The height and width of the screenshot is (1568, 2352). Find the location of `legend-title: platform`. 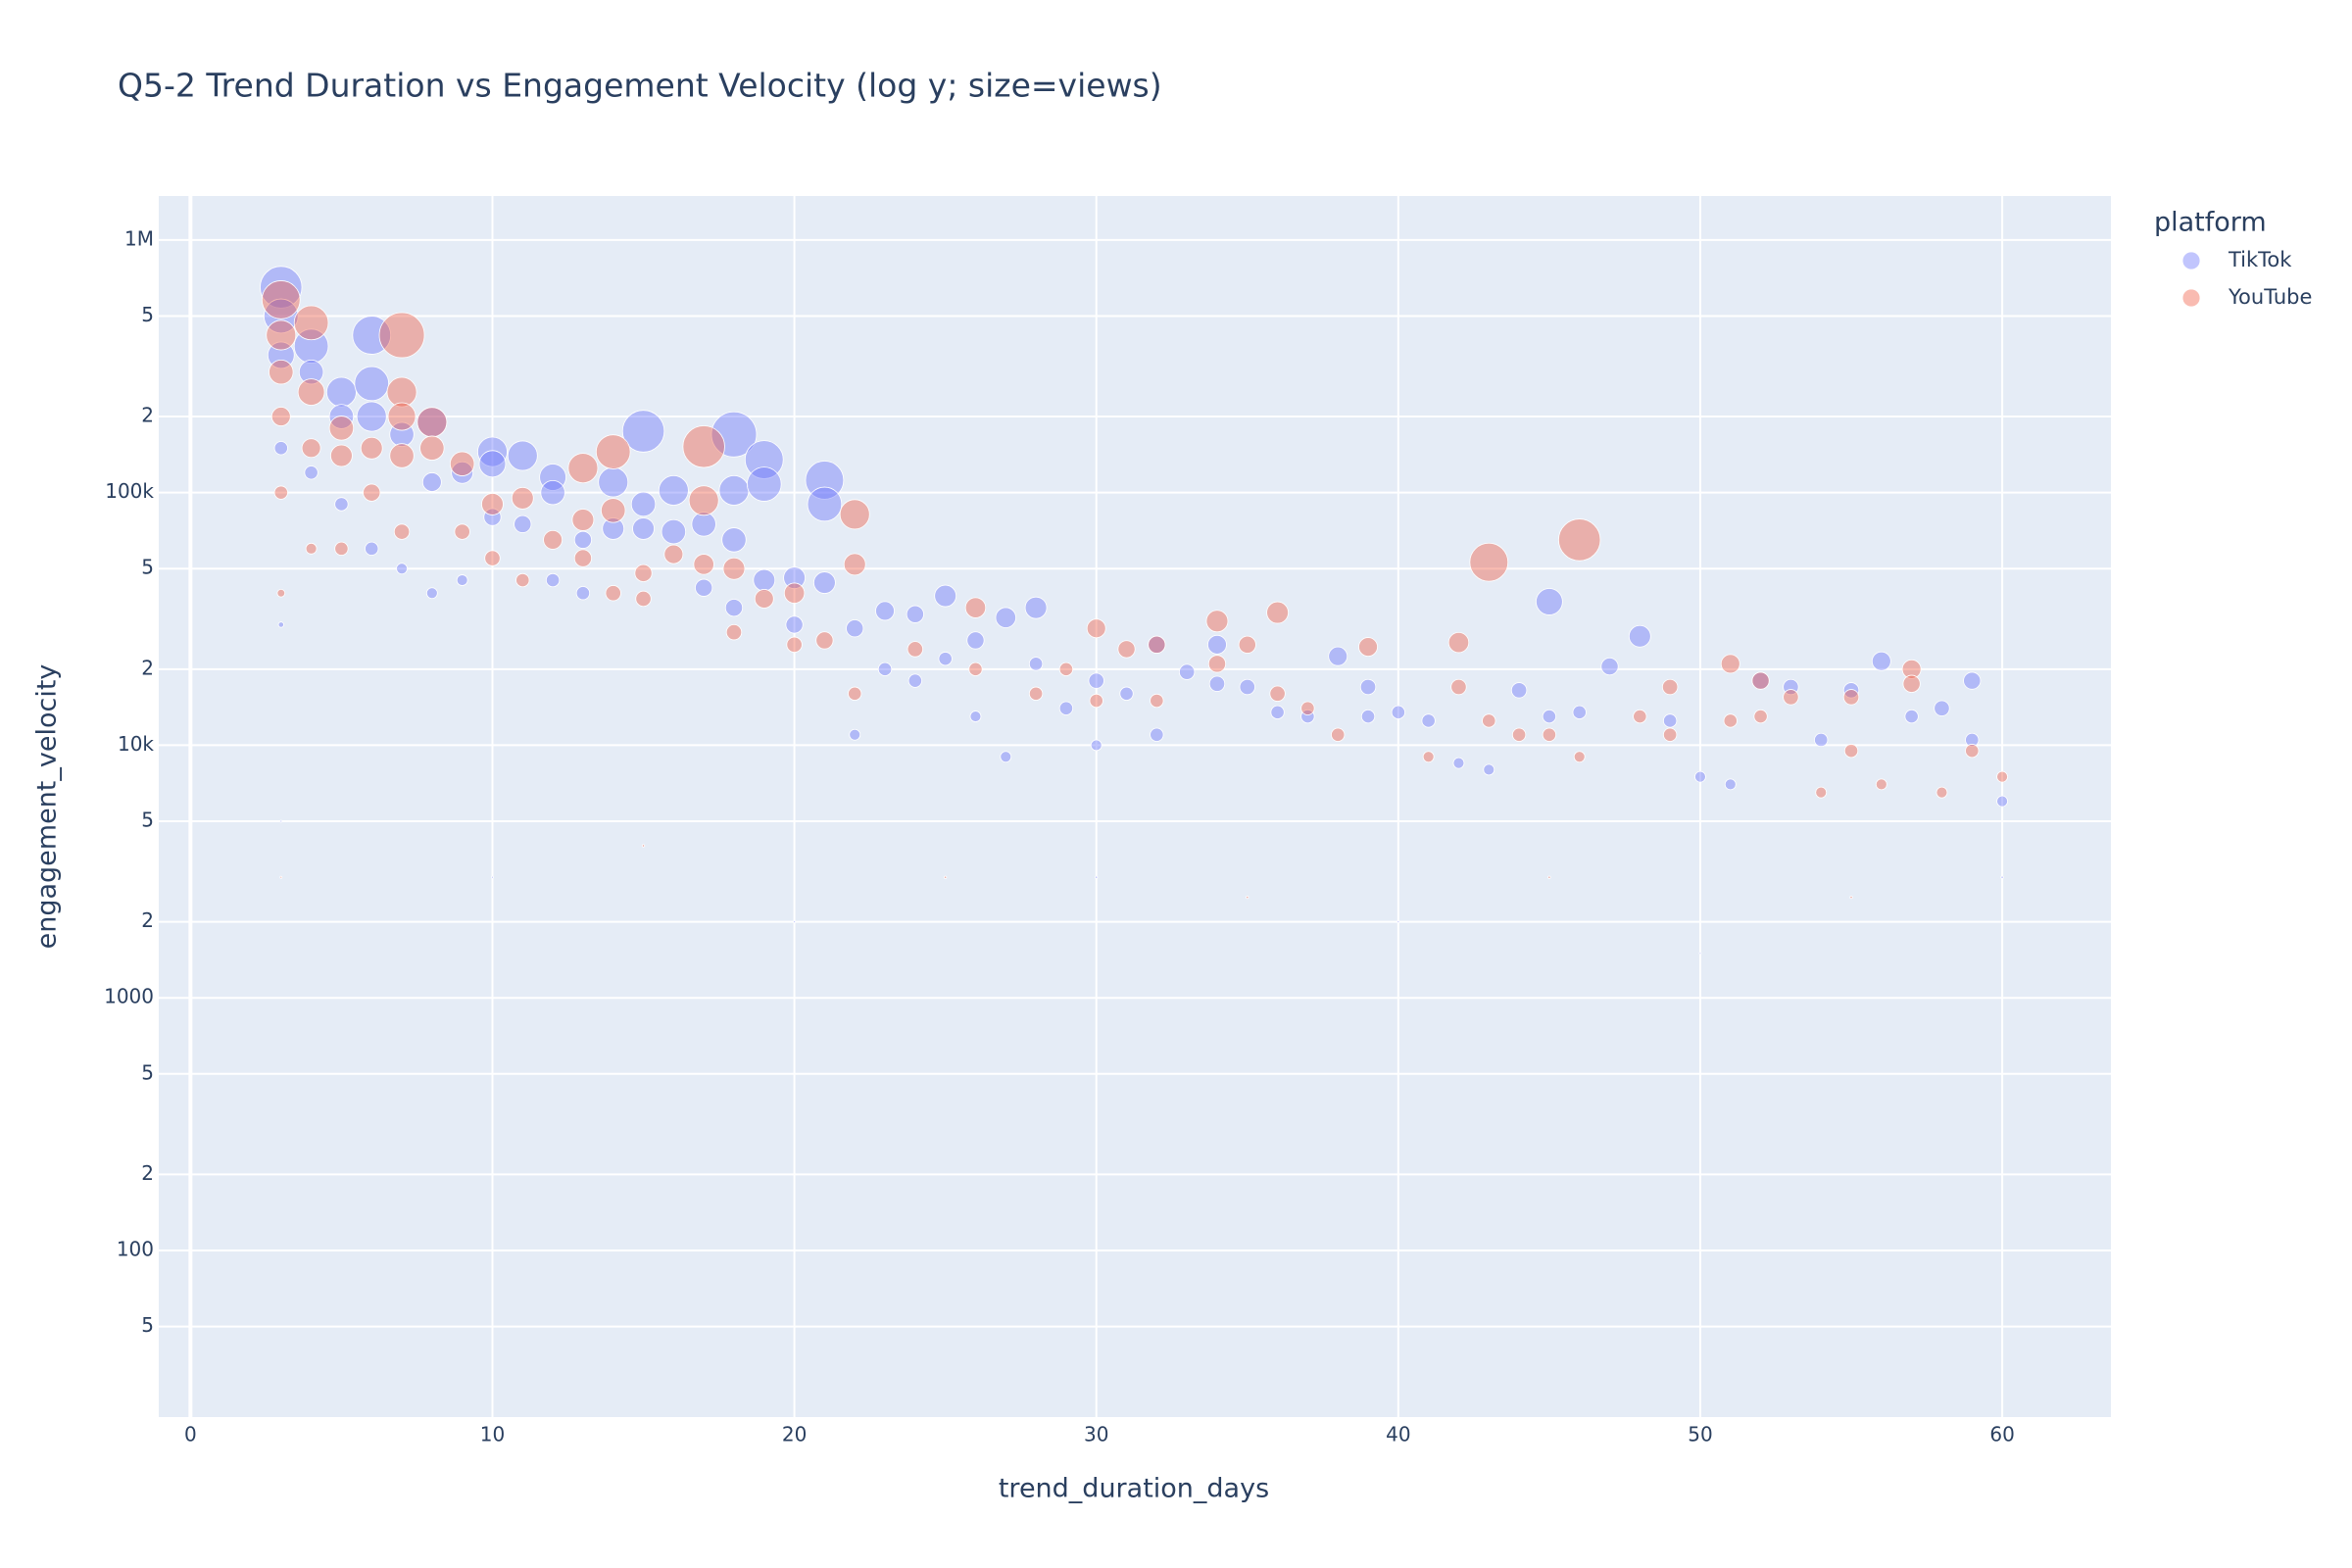

legend-title: platform is located at coordinates (2210, 223).